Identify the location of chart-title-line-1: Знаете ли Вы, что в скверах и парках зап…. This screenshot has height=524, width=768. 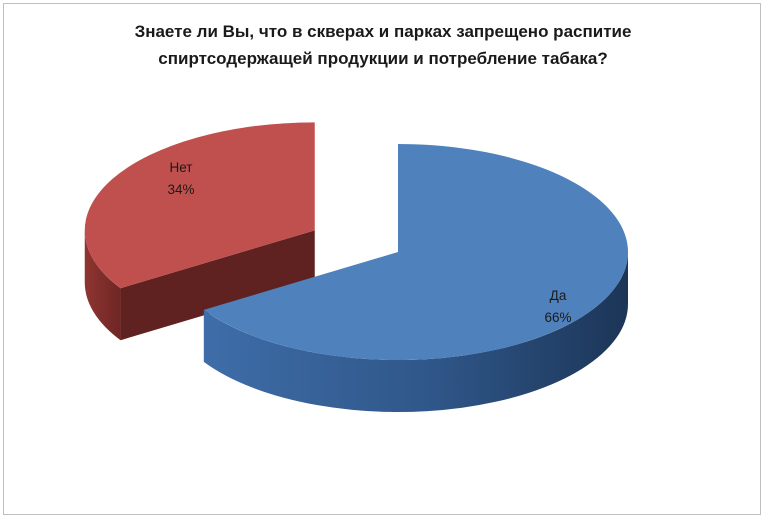
(383, 31).